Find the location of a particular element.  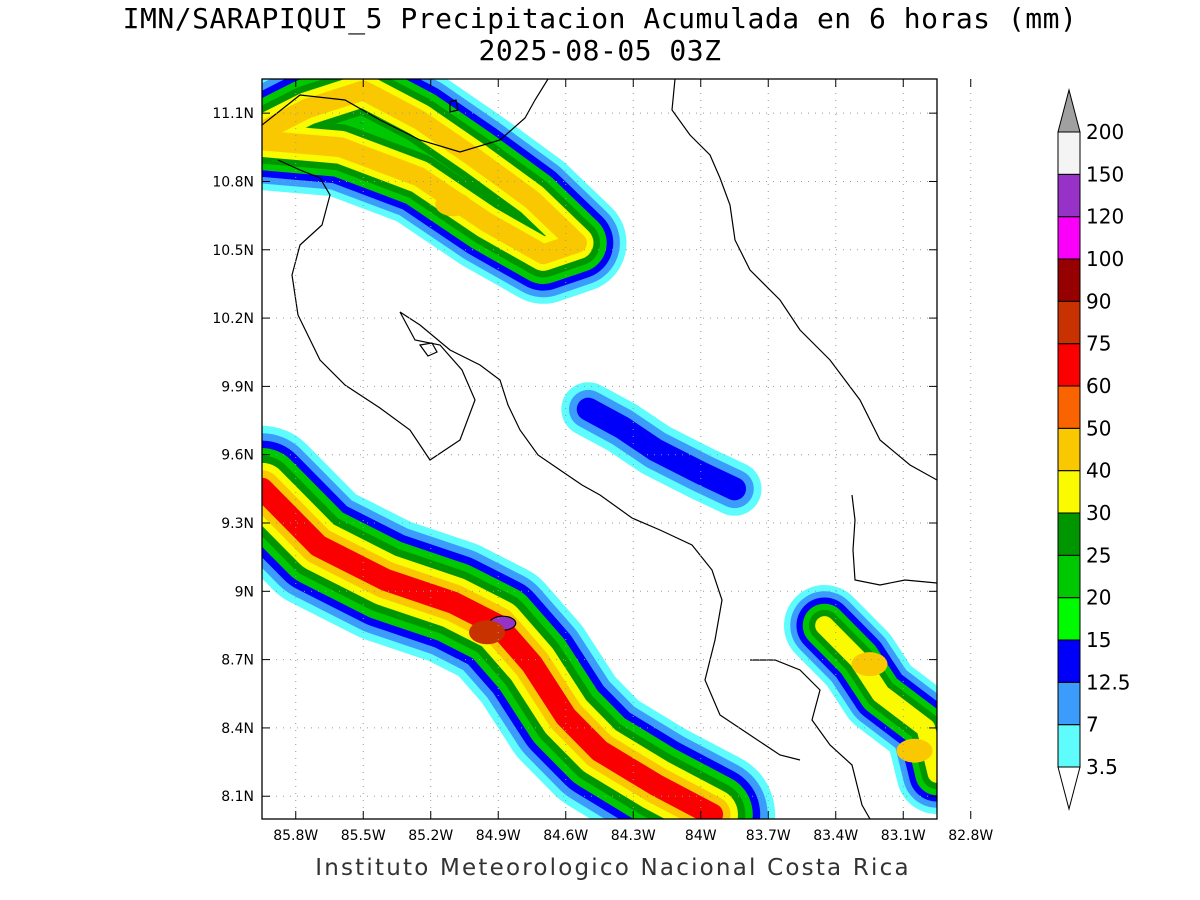

lon-tick-label: 84.9W is located at coordinates (498, 836).